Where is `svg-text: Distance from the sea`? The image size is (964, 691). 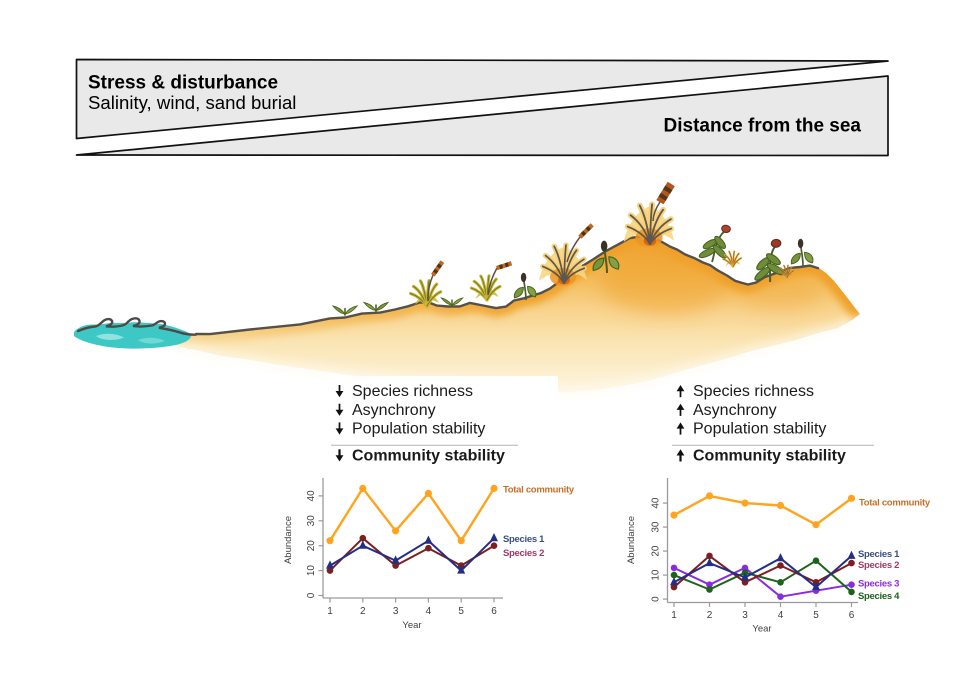 svg-text: Distance from the sea is located at coordinates (763, 126).